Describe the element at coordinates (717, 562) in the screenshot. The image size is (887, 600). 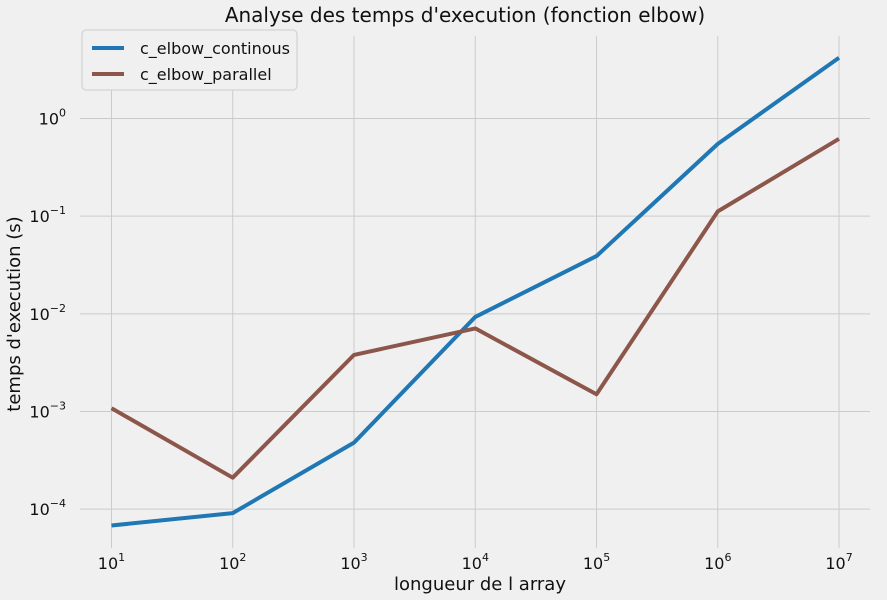
I see `x-tick-label: 10⁶` at that location.